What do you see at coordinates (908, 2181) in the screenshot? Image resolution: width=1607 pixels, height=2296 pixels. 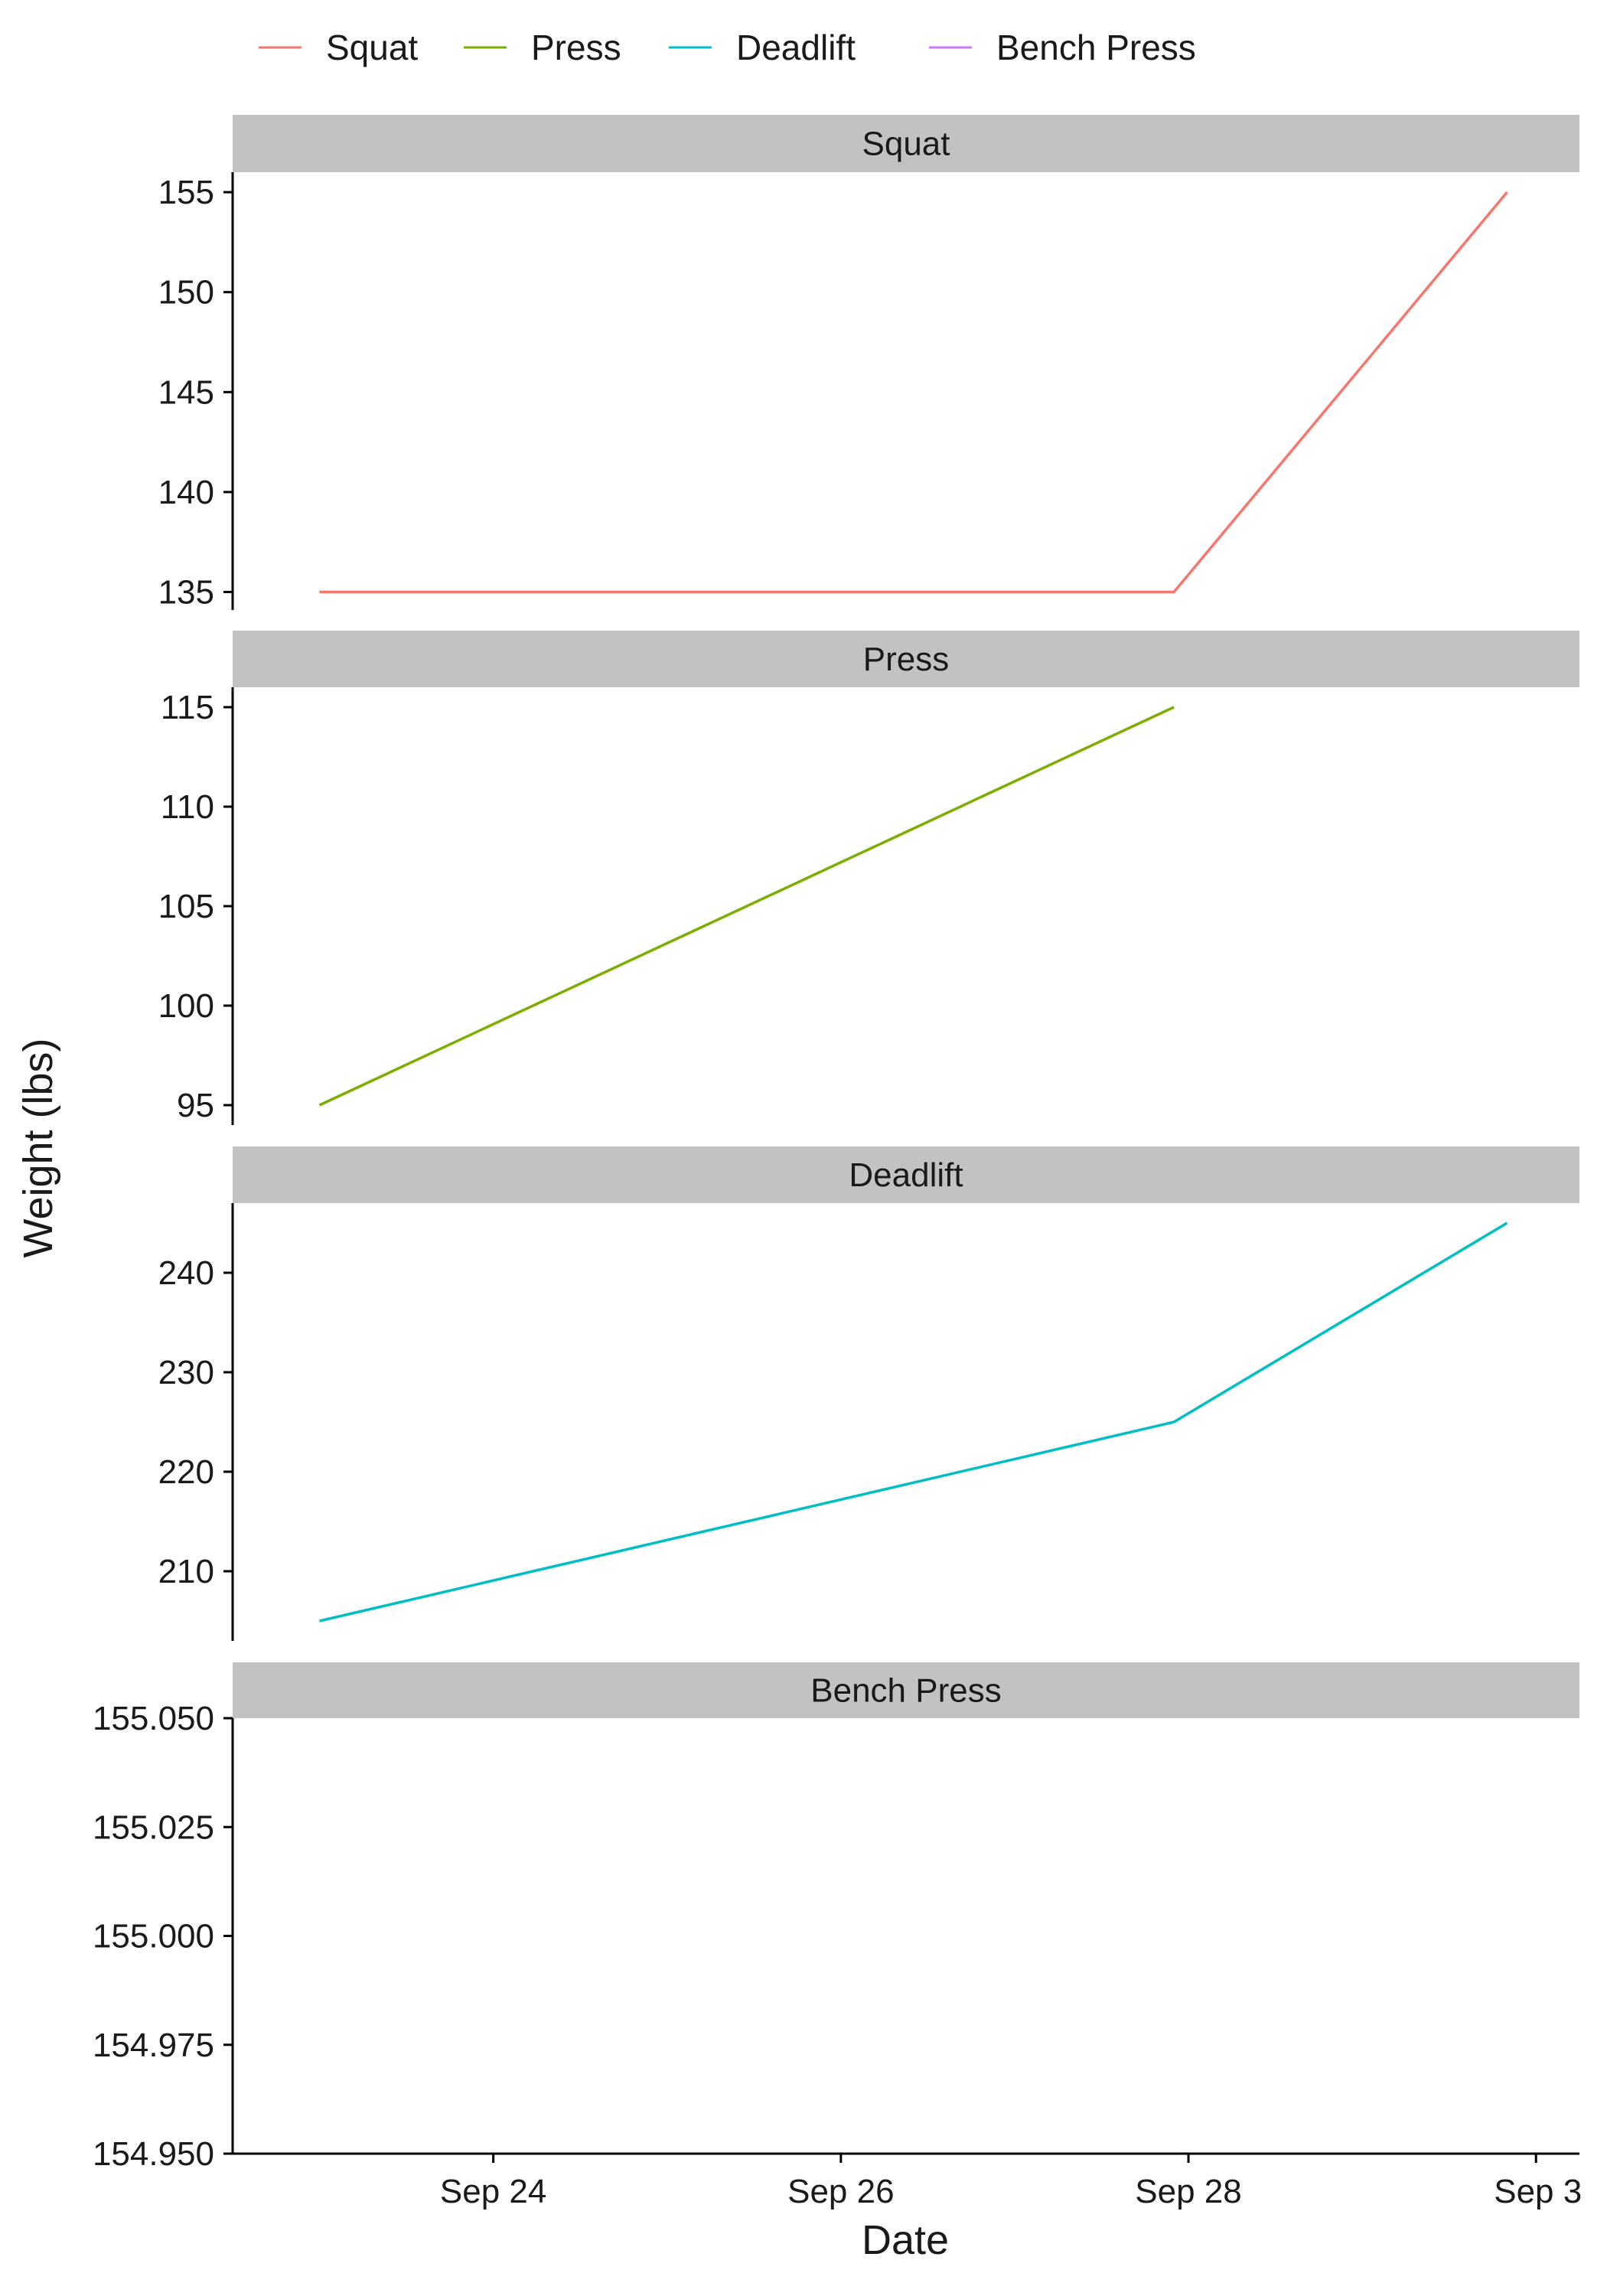 I see `x-axis: Sep 24 Sep 26 Sep 28 Sep 3` at bounding box center [908, 2181].